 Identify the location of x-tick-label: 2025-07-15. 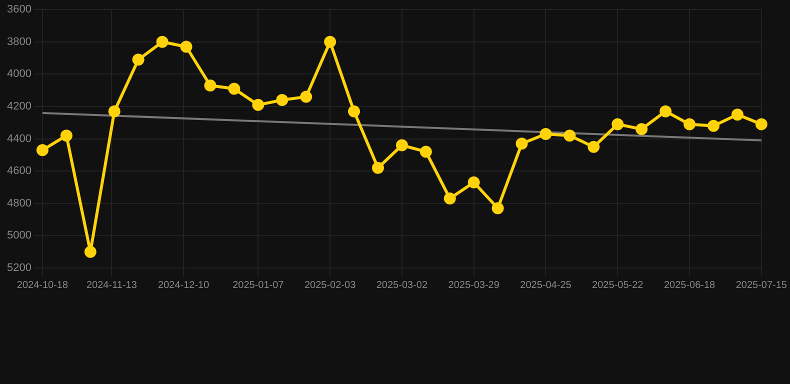
(762, 285).